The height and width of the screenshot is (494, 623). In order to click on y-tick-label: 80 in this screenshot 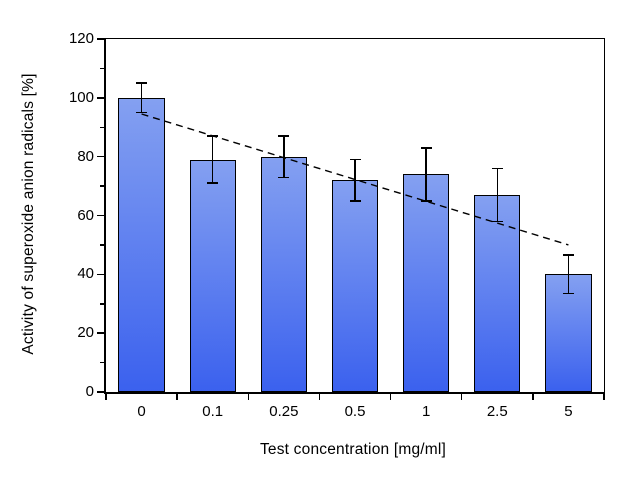, I will do `click(85, 156)`.